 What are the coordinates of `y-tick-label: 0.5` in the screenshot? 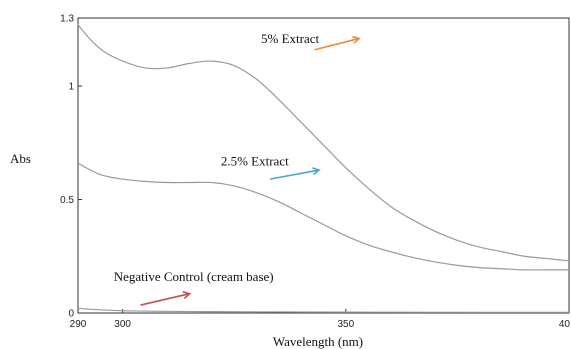 It's located at (67, 200).